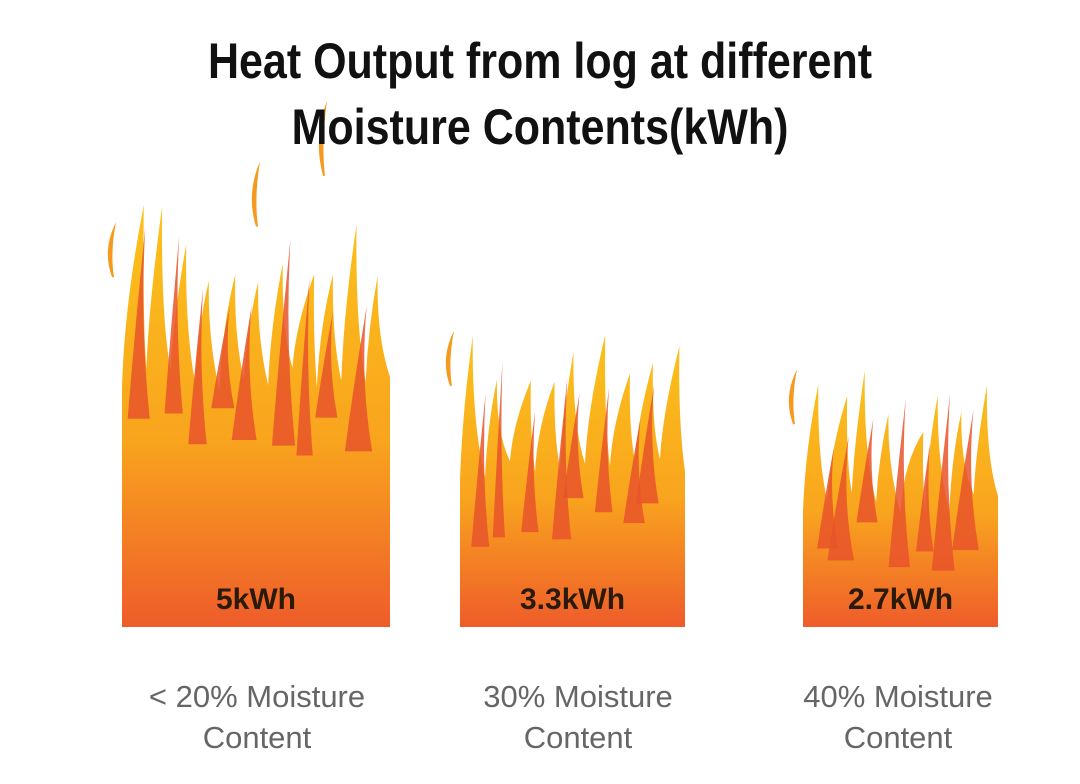  I want to click on category-label-2-line-2: Content, so click(578, 737).